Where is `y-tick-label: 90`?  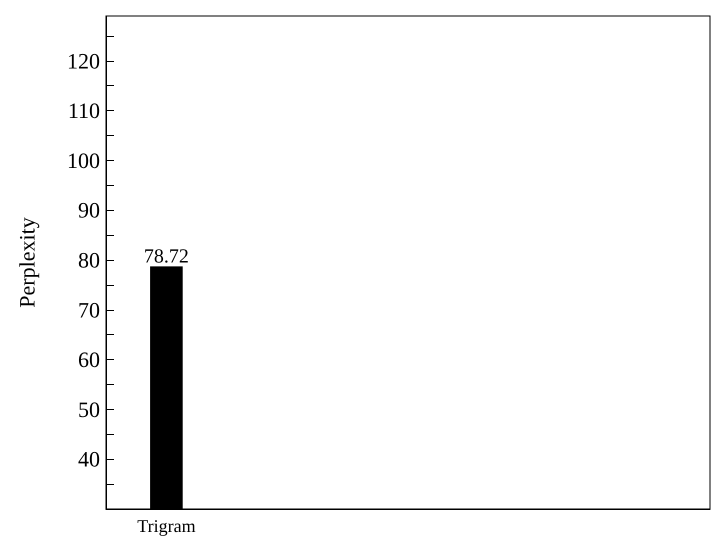 y-tick-label: 90 is located at coordinates (89, 210).